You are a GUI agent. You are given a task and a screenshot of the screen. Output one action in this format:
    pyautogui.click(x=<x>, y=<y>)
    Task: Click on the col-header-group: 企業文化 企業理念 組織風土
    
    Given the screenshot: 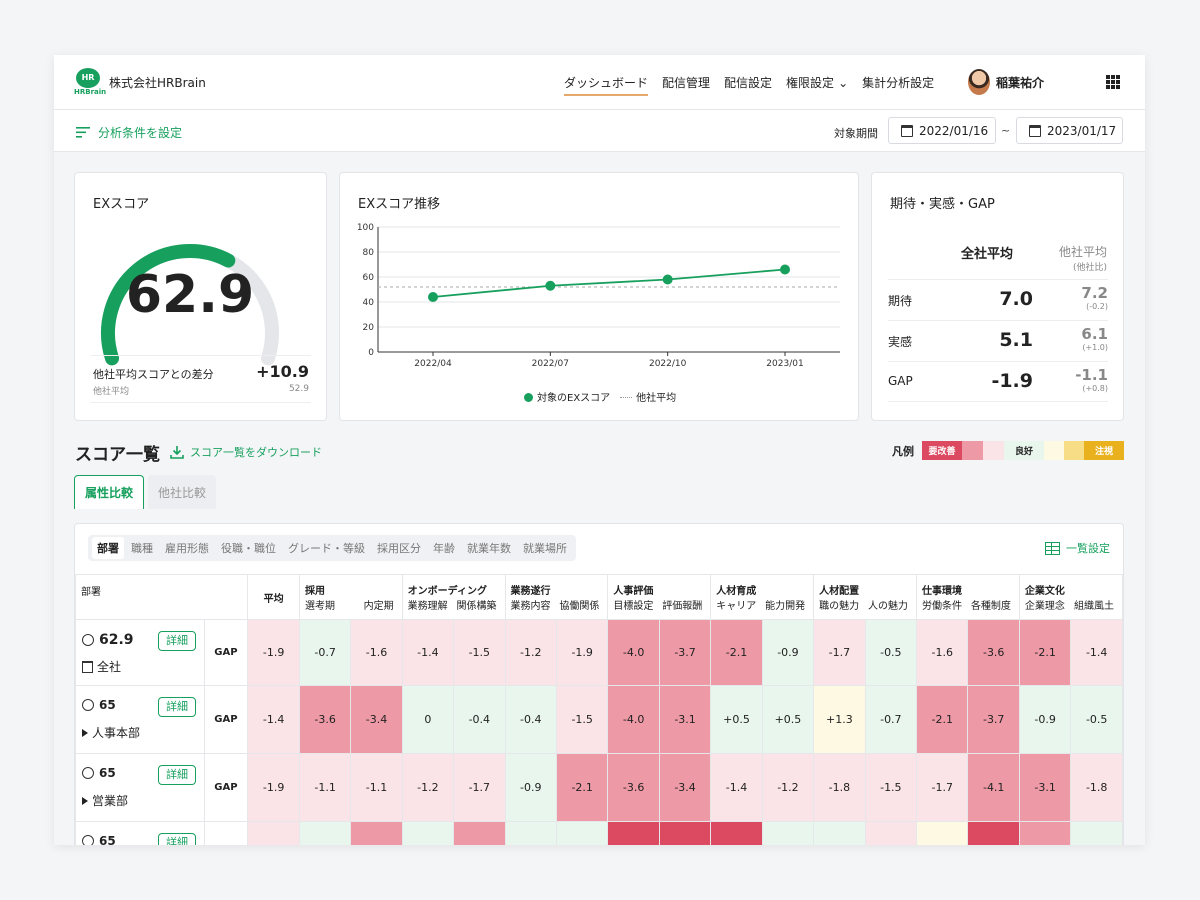 What is the action you would take?
    pyautogui.click(x=1070, y=597)
    